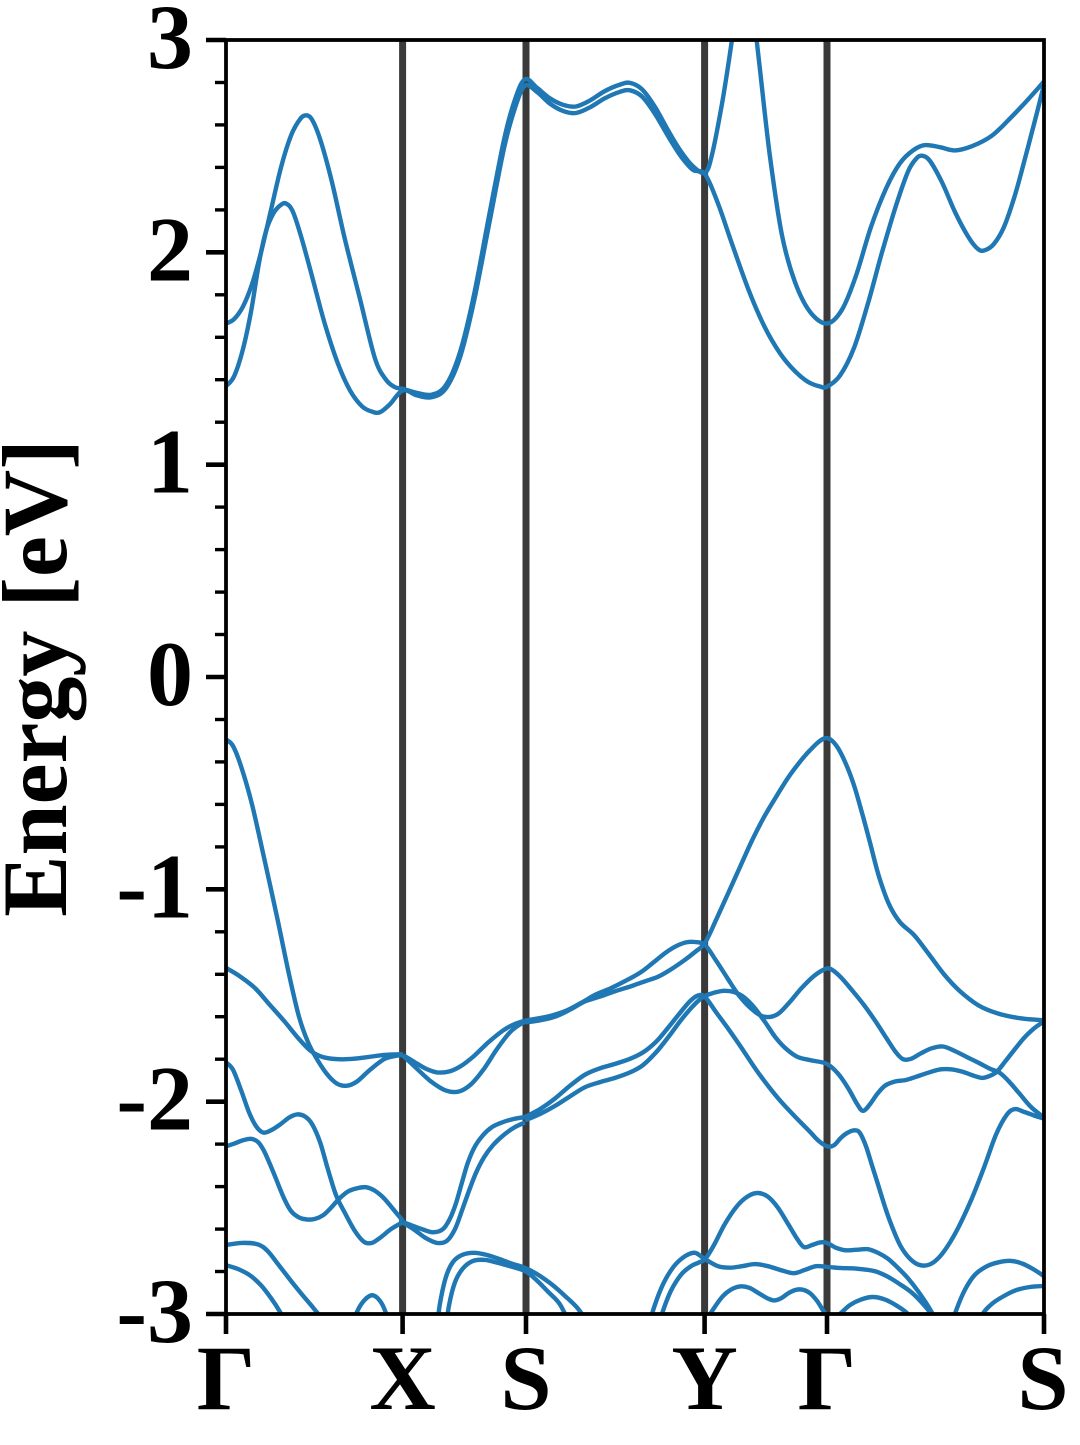  I want to click on svg-text: 1, so click(170, 462).